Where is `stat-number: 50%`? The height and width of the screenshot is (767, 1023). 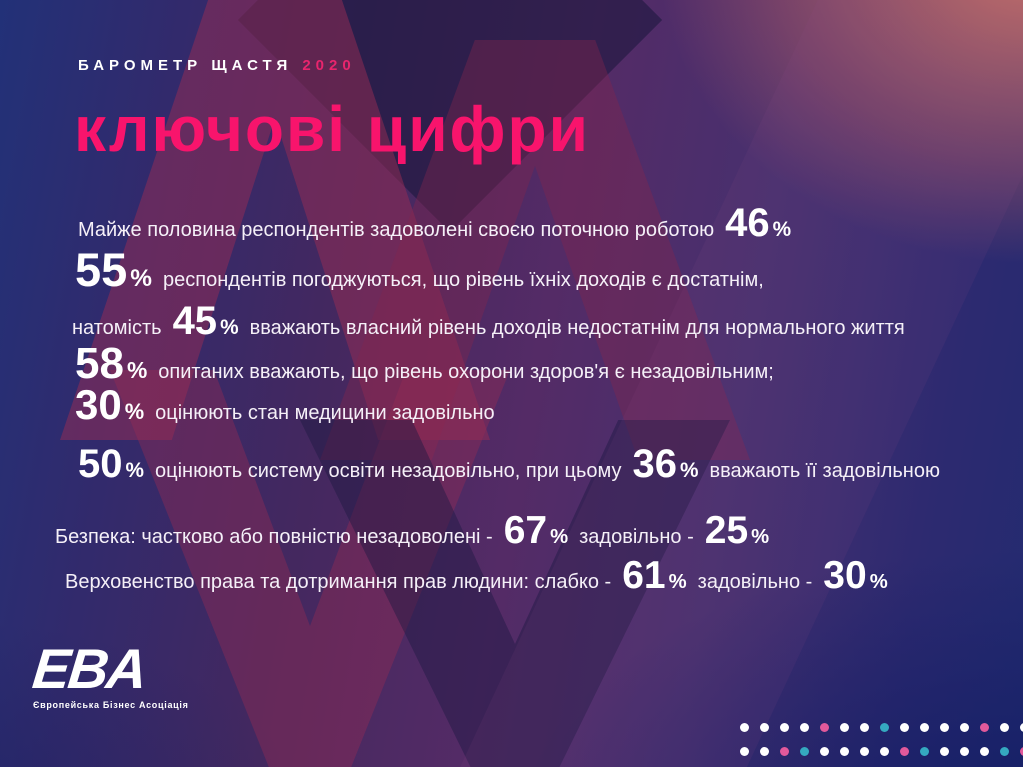 stat-number: 50% is located at coordinates (111, 464).